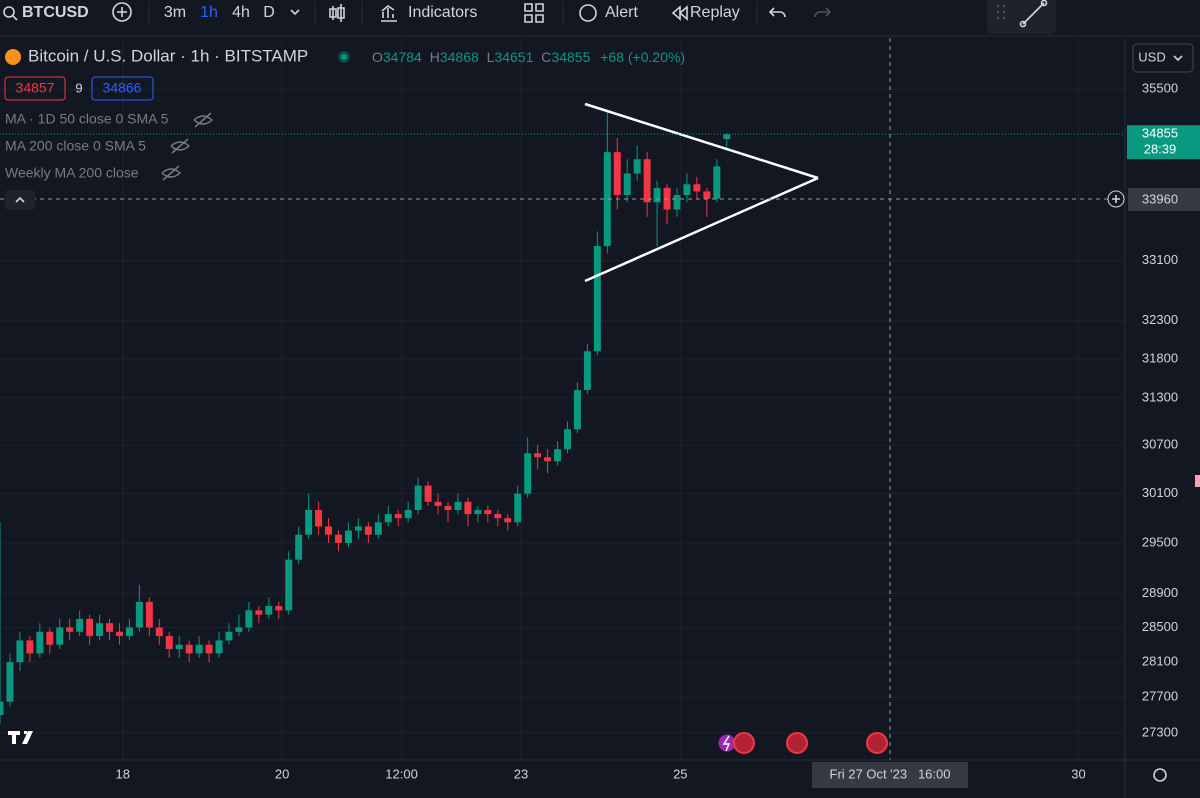  What do you see at coordinates (1160, 198) in the screenshot?
I see `crosshair-price: 33960` at bounding box center [1160, 198].